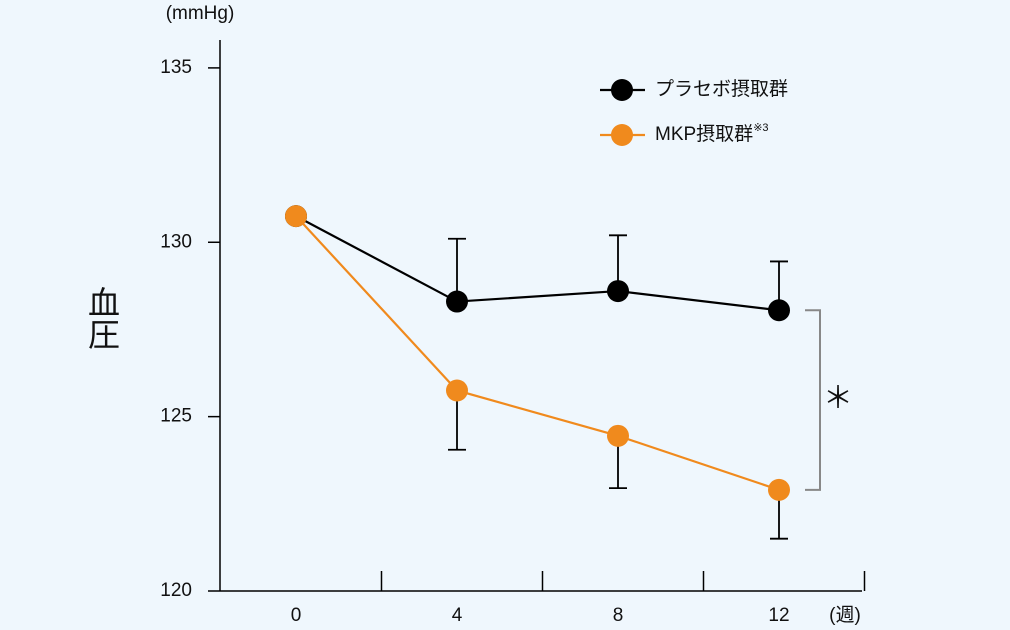 The height and width of the screenshot is (630, 1010). Describe the element at coordinates (838, 398) in the screenshot. I see `significance-mark: ＊` at that location.